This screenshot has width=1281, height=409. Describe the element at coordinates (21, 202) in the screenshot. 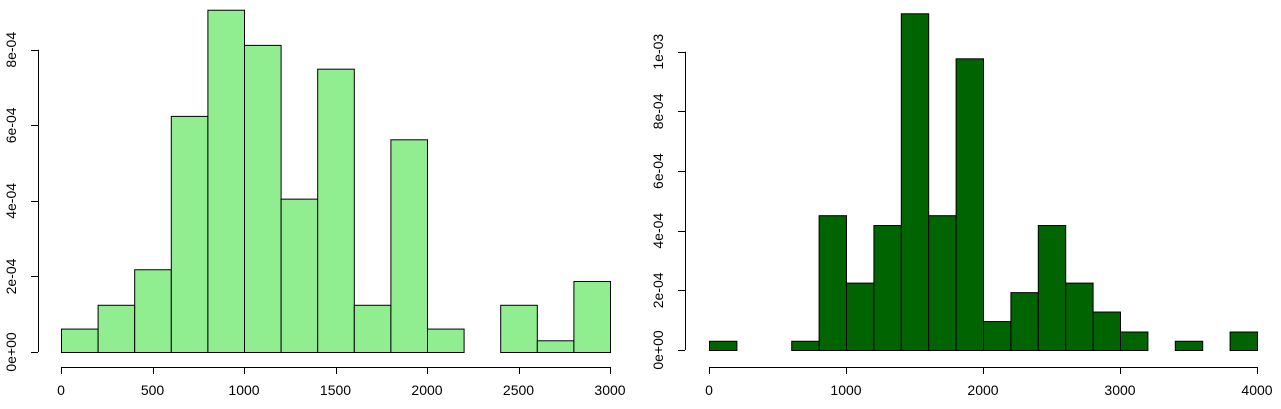

I see `y-axis: 0e+00 2e-04 4e-04 6e-04 8e-04` at that location.